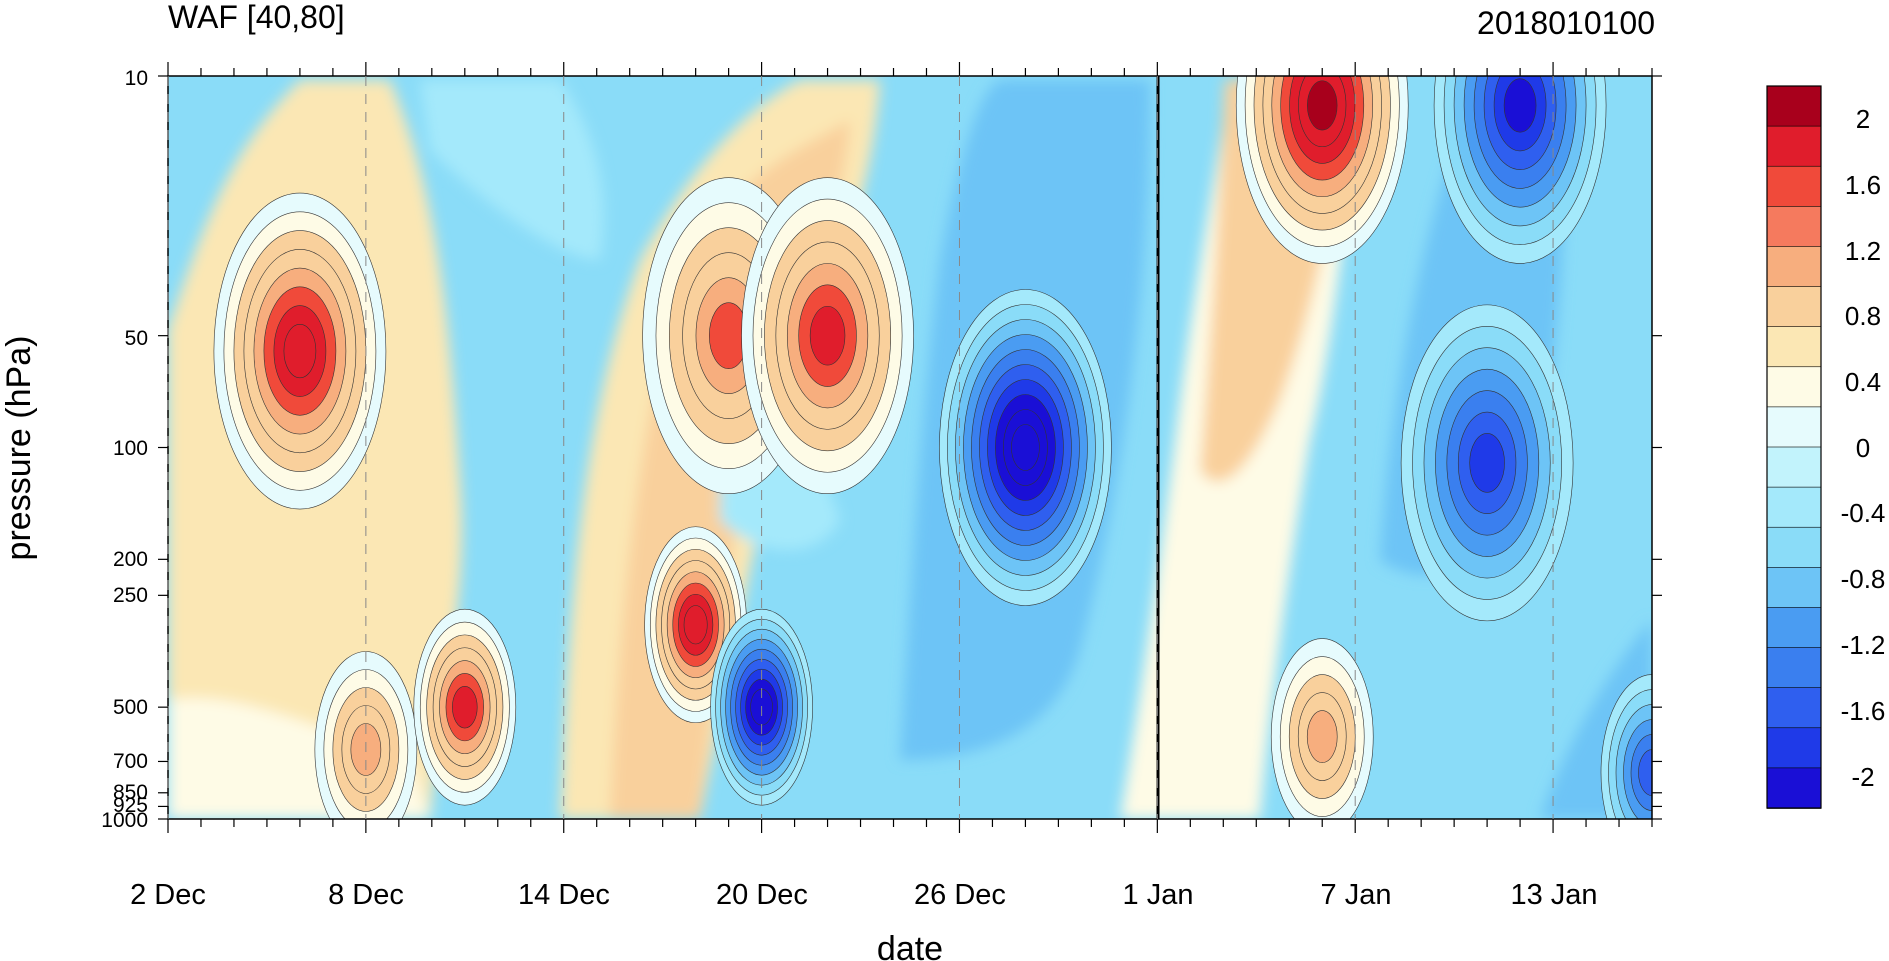 The image size is (1889, 961). I want to click on colorbar-label: -1.2, so click(1863, 645).